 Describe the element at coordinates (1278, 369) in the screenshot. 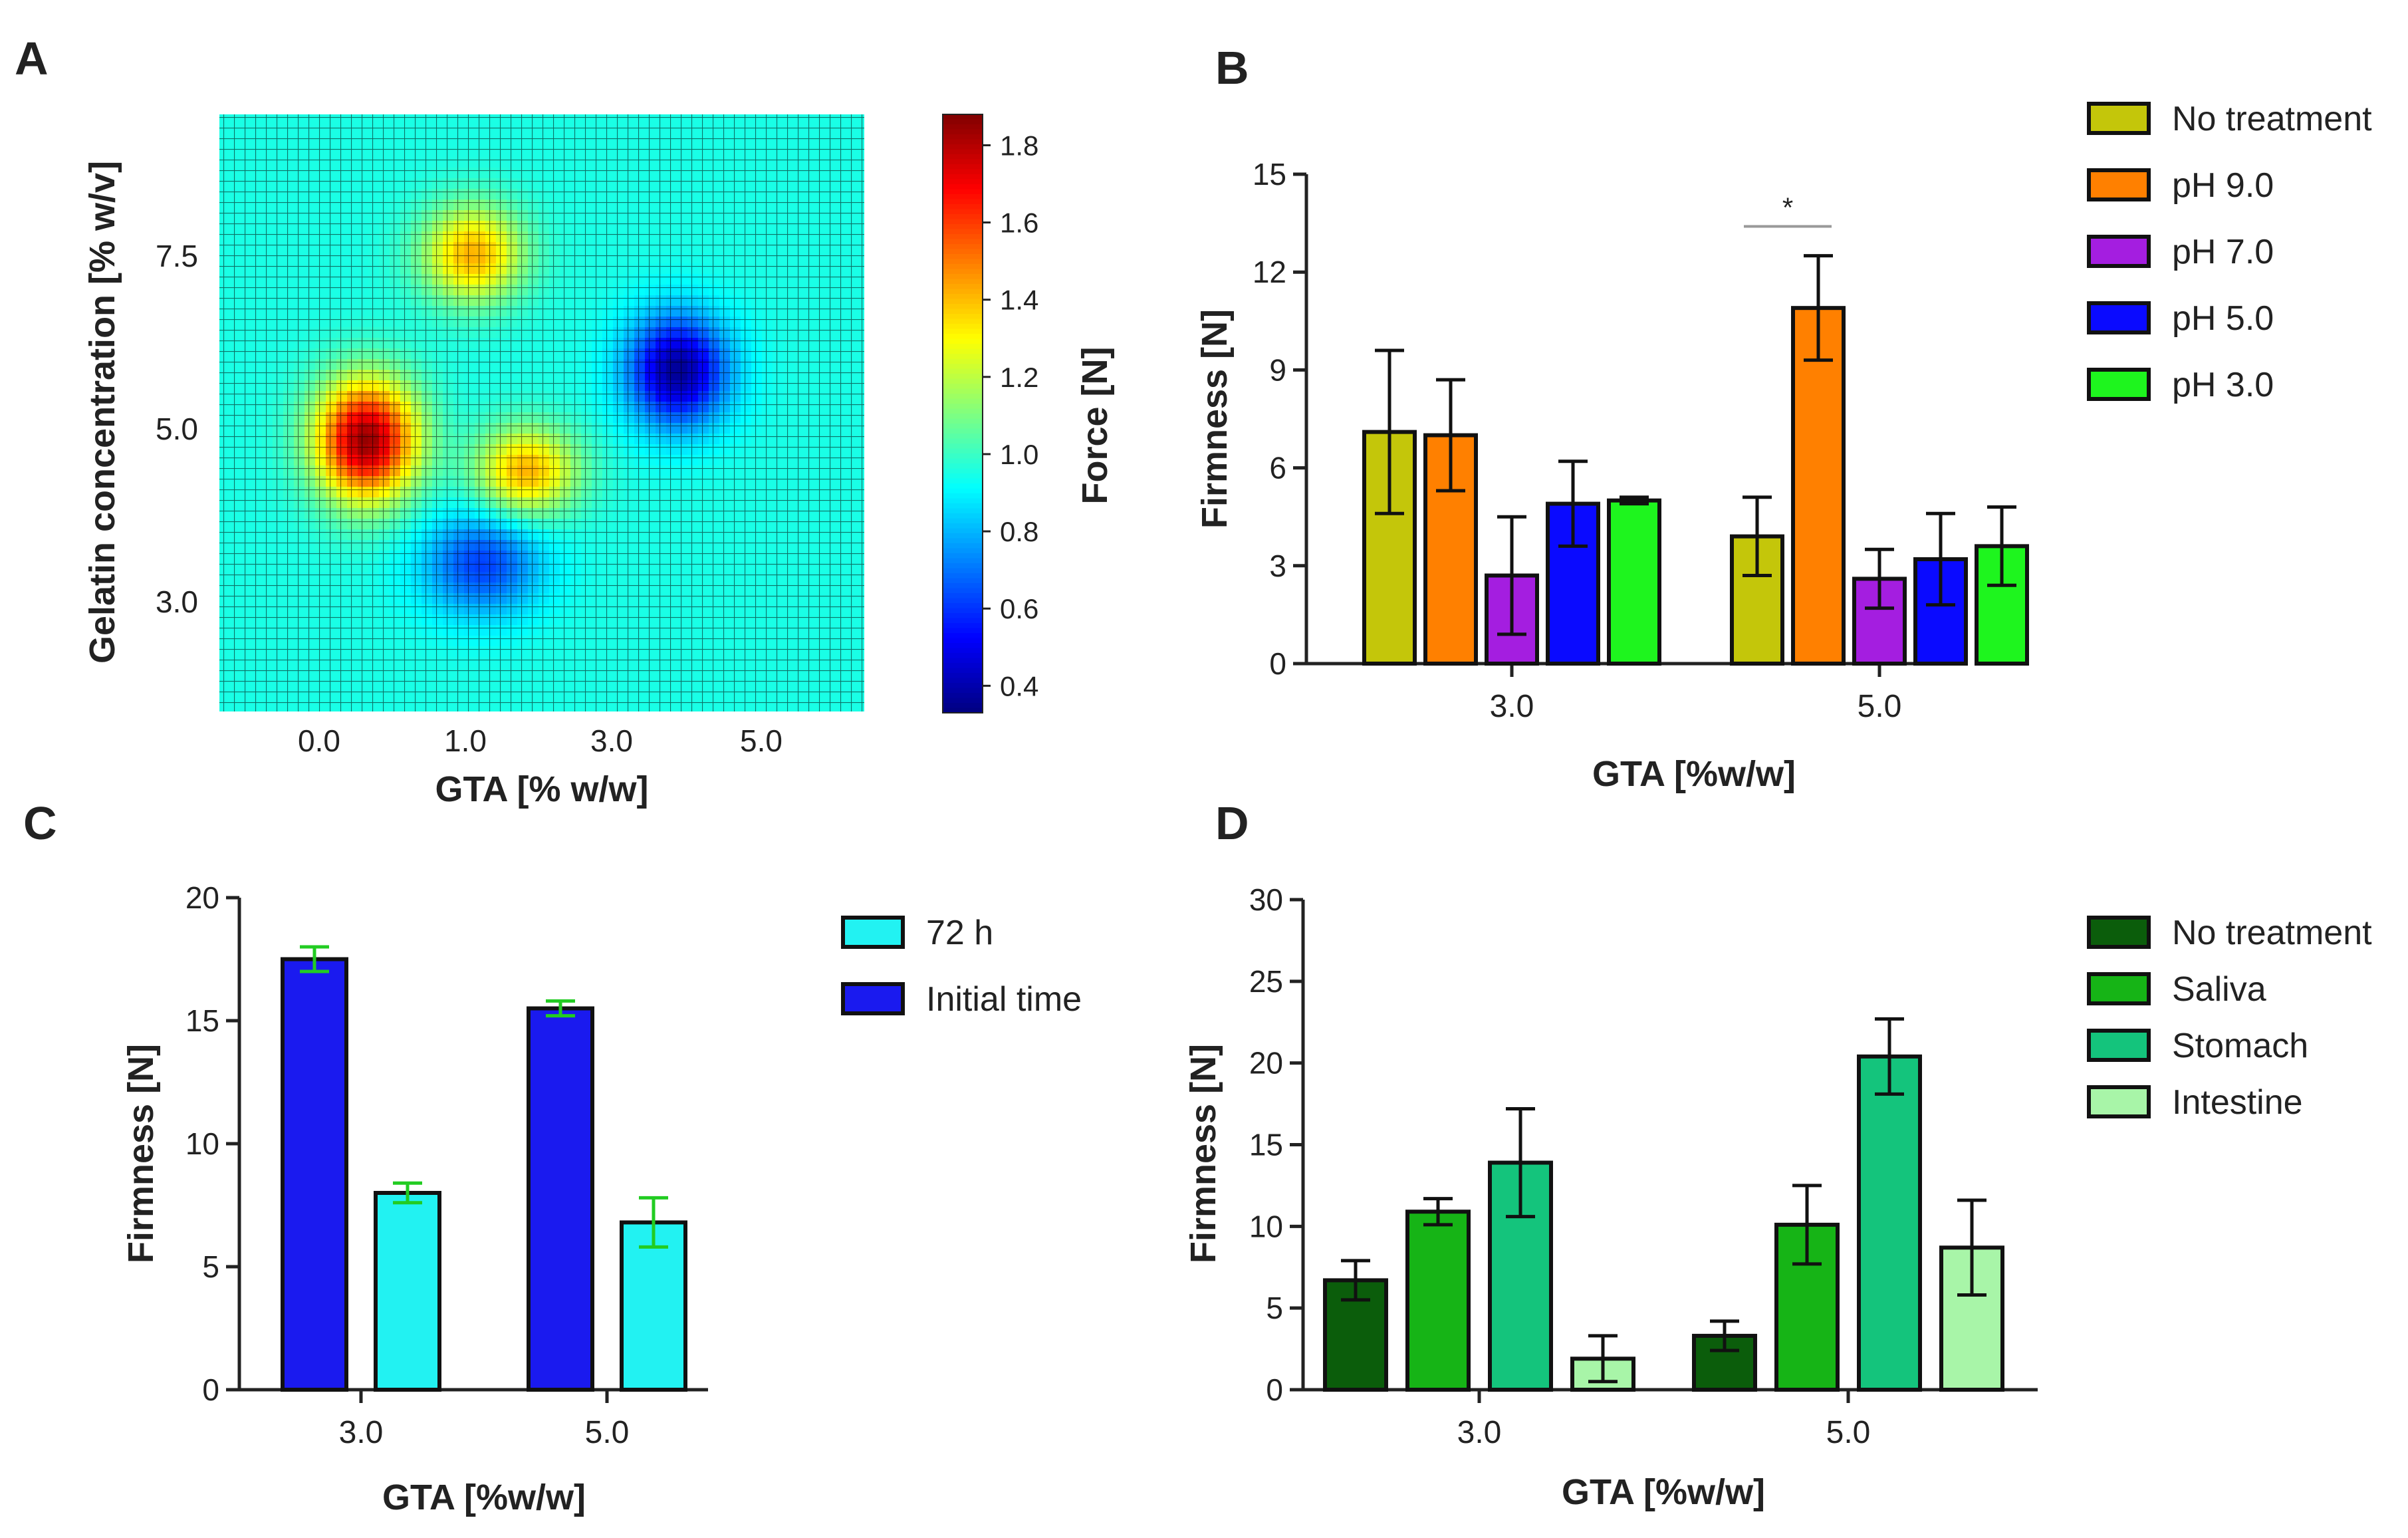

I see `b-y-tick-label: 9` at that location.